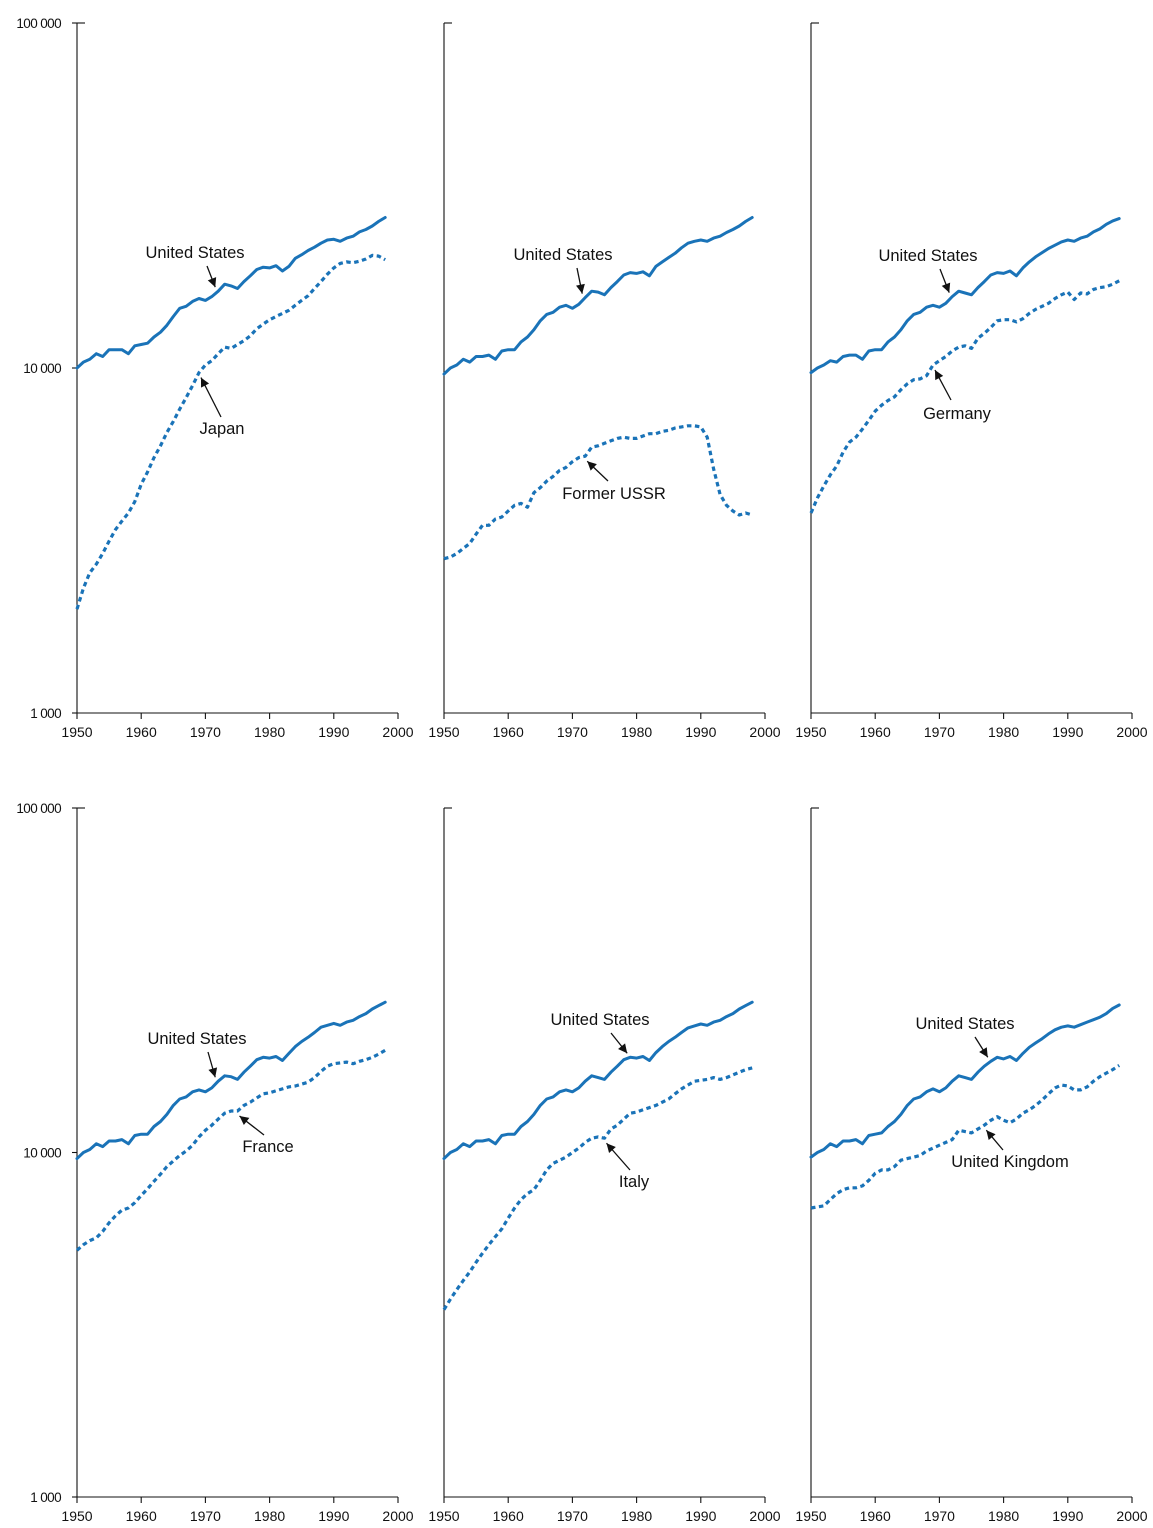  I want to click on series-line-japan, so click(230, 431).